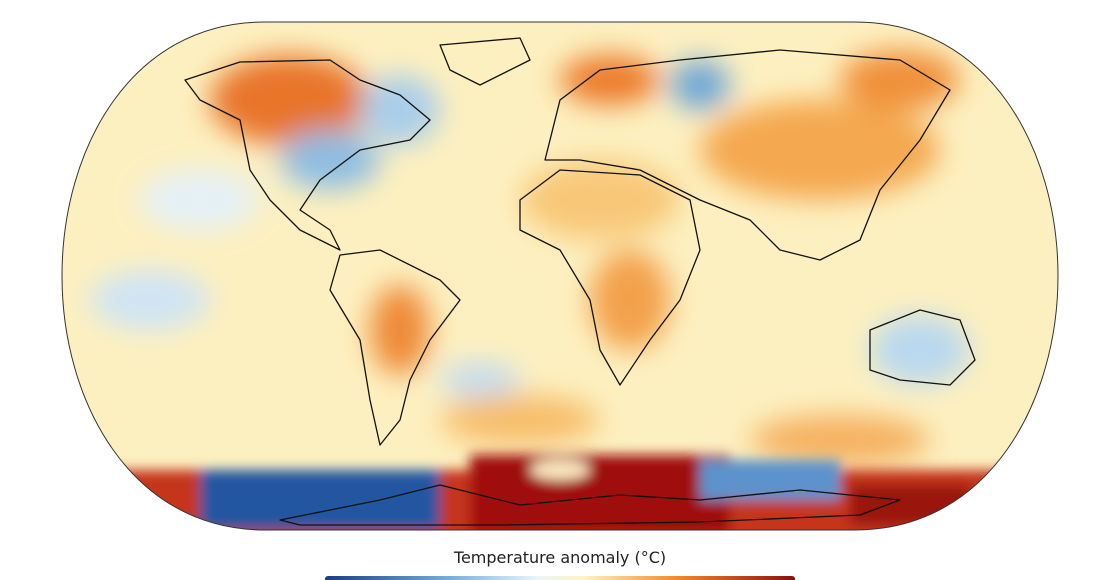 The image size is (1120, 580). What do you see at coordinates (560, 578) in the screenshot?
I see `colorbar` at bounding box center [560, 578].